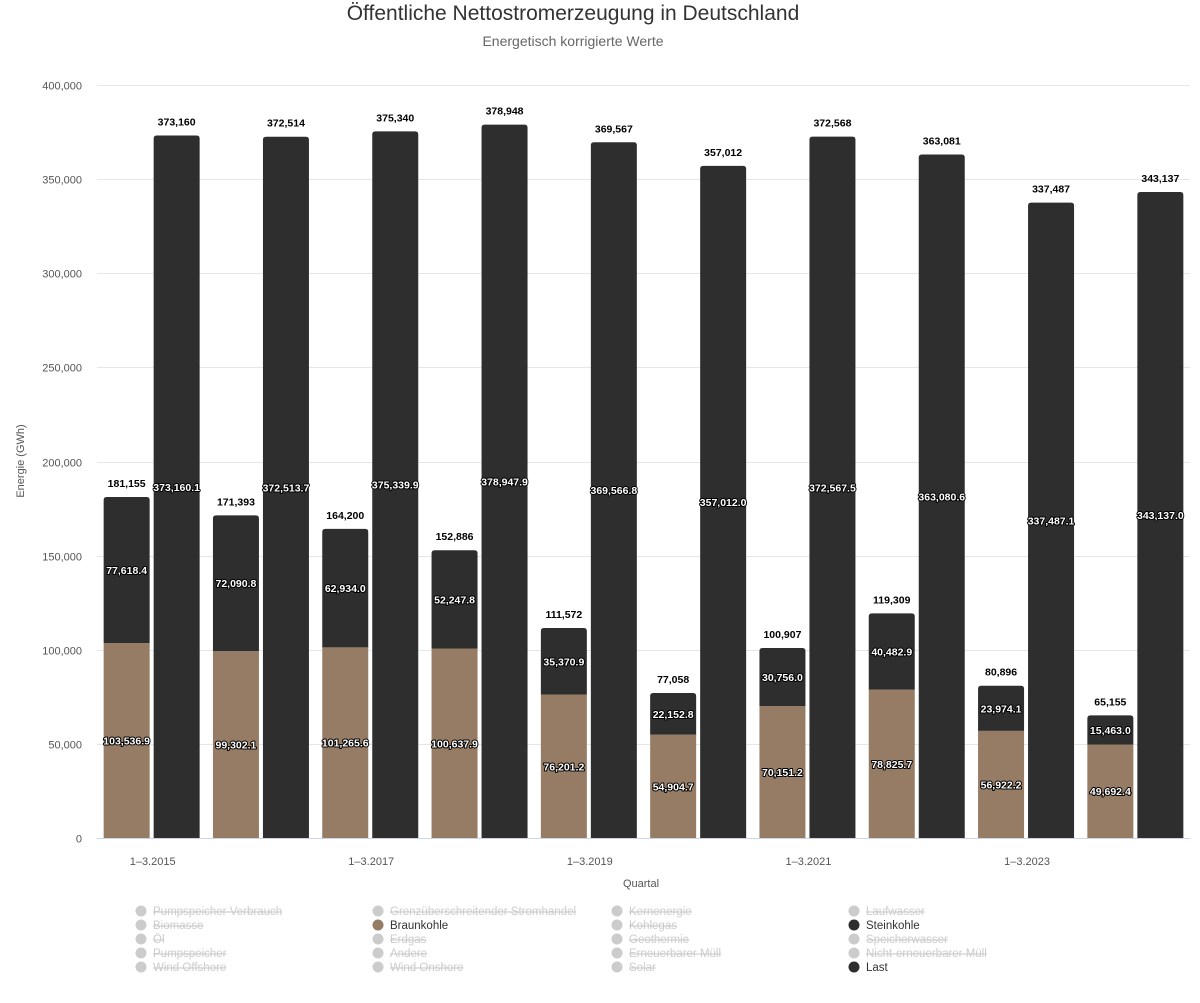 This screenshot has height=1003, width=1200. I want to click on legend-item-solar: Solar, so click(634, 968).